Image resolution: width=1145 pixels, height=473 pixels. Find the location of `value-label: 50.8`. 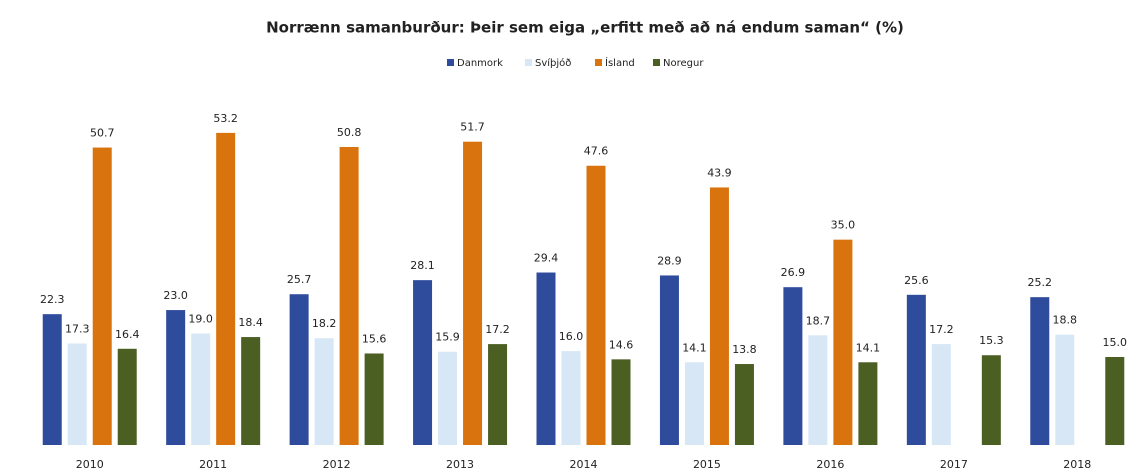

value-label: 50.8 is located at coordinates (349, 132).